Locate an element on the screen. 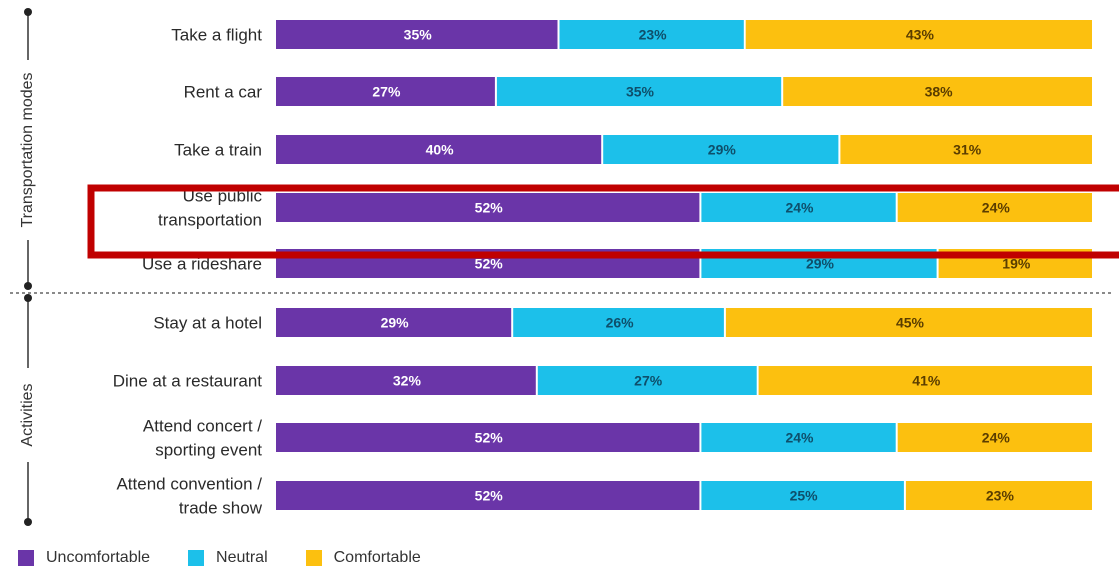 This screenshot has height=571, width=1119. bar-attend-convention-trade-show-comfortable is located at coordinates (998, 495).